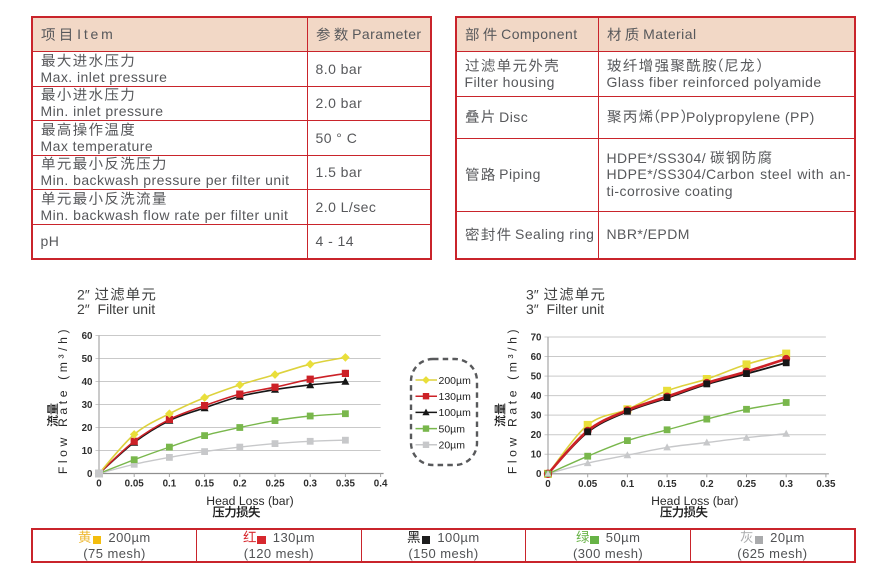 The width and height of the screenshot is (879, 581). What do you see at coordinates (455, 397) in the screenshot?
I see `svg-text: 130µm` at bounding box center [455, 397].